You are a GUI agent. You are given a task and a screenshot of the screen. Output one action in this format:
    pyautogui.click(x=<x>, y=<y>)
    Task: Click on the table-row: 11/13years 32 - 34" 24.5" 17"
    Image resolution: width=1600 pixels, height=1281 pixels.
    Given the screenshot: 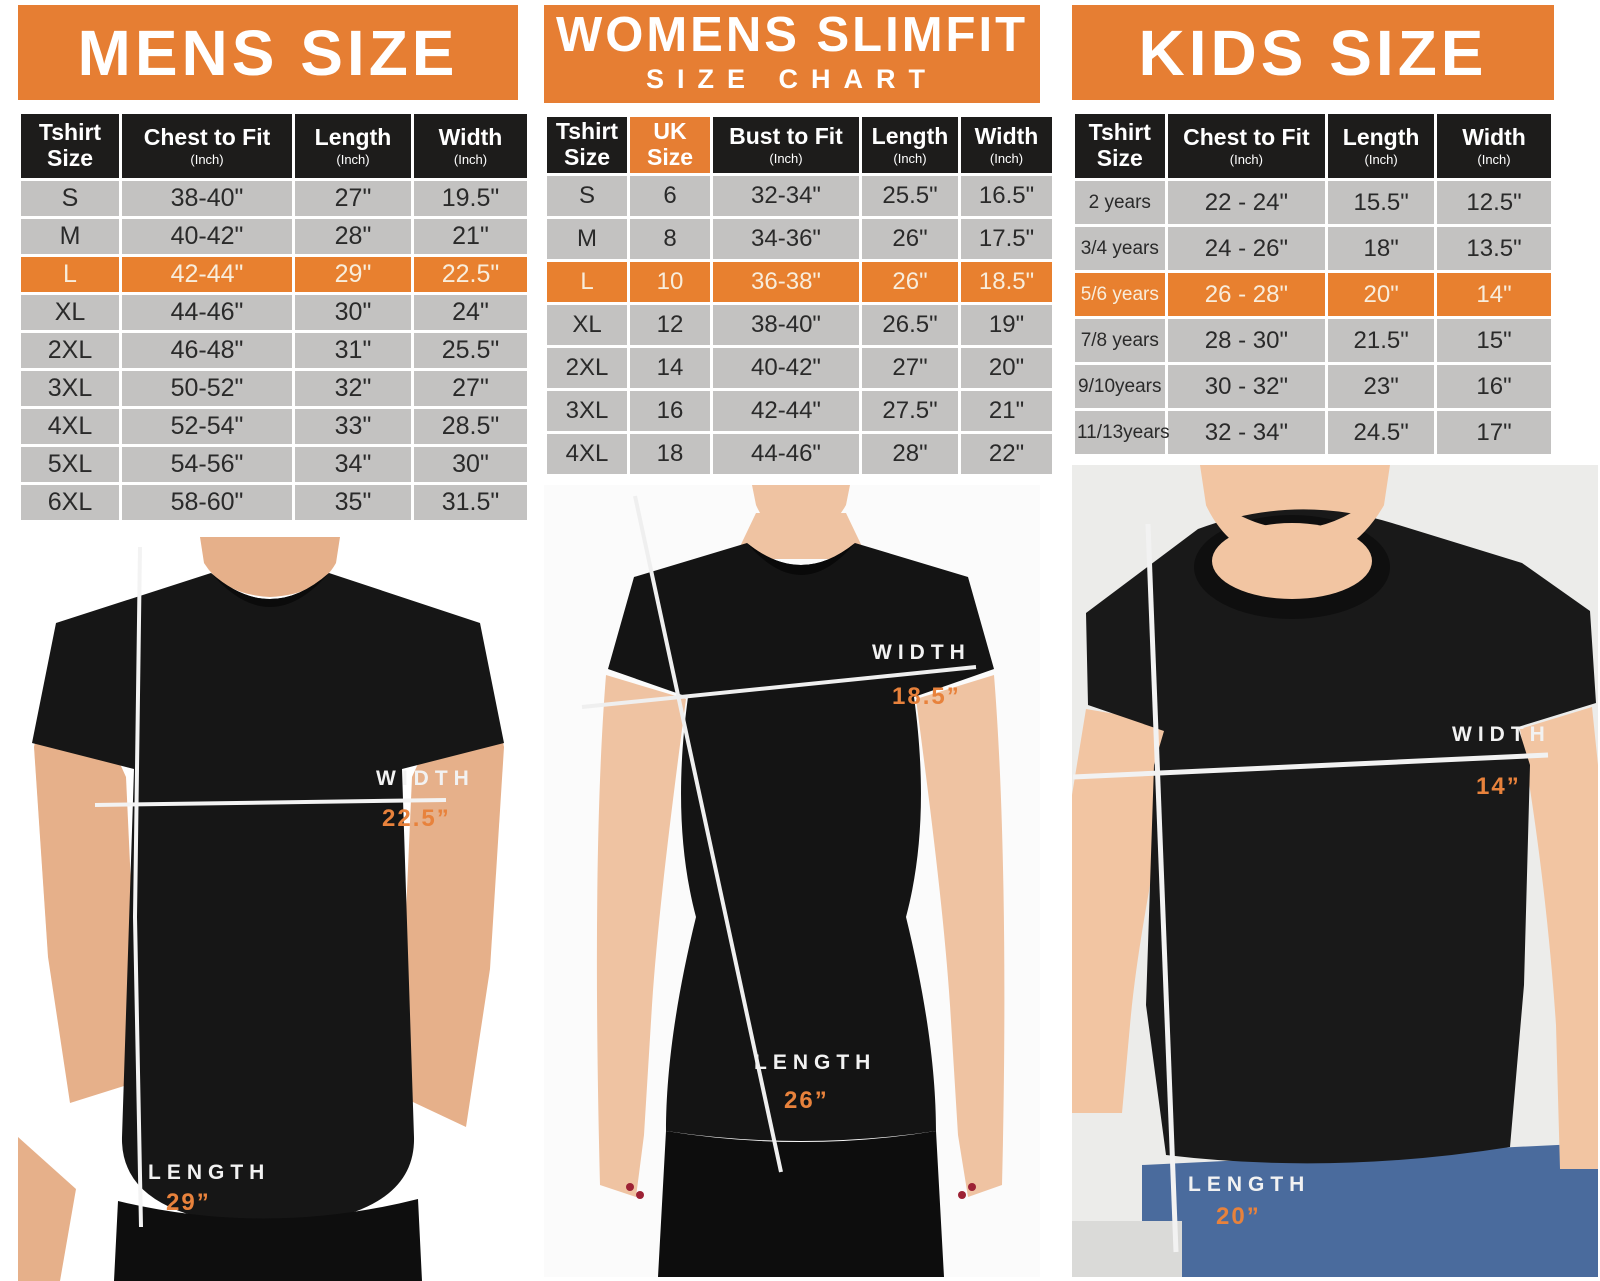 What is the action you would take?
    pyautogui.click(x=1313, y=432)
    